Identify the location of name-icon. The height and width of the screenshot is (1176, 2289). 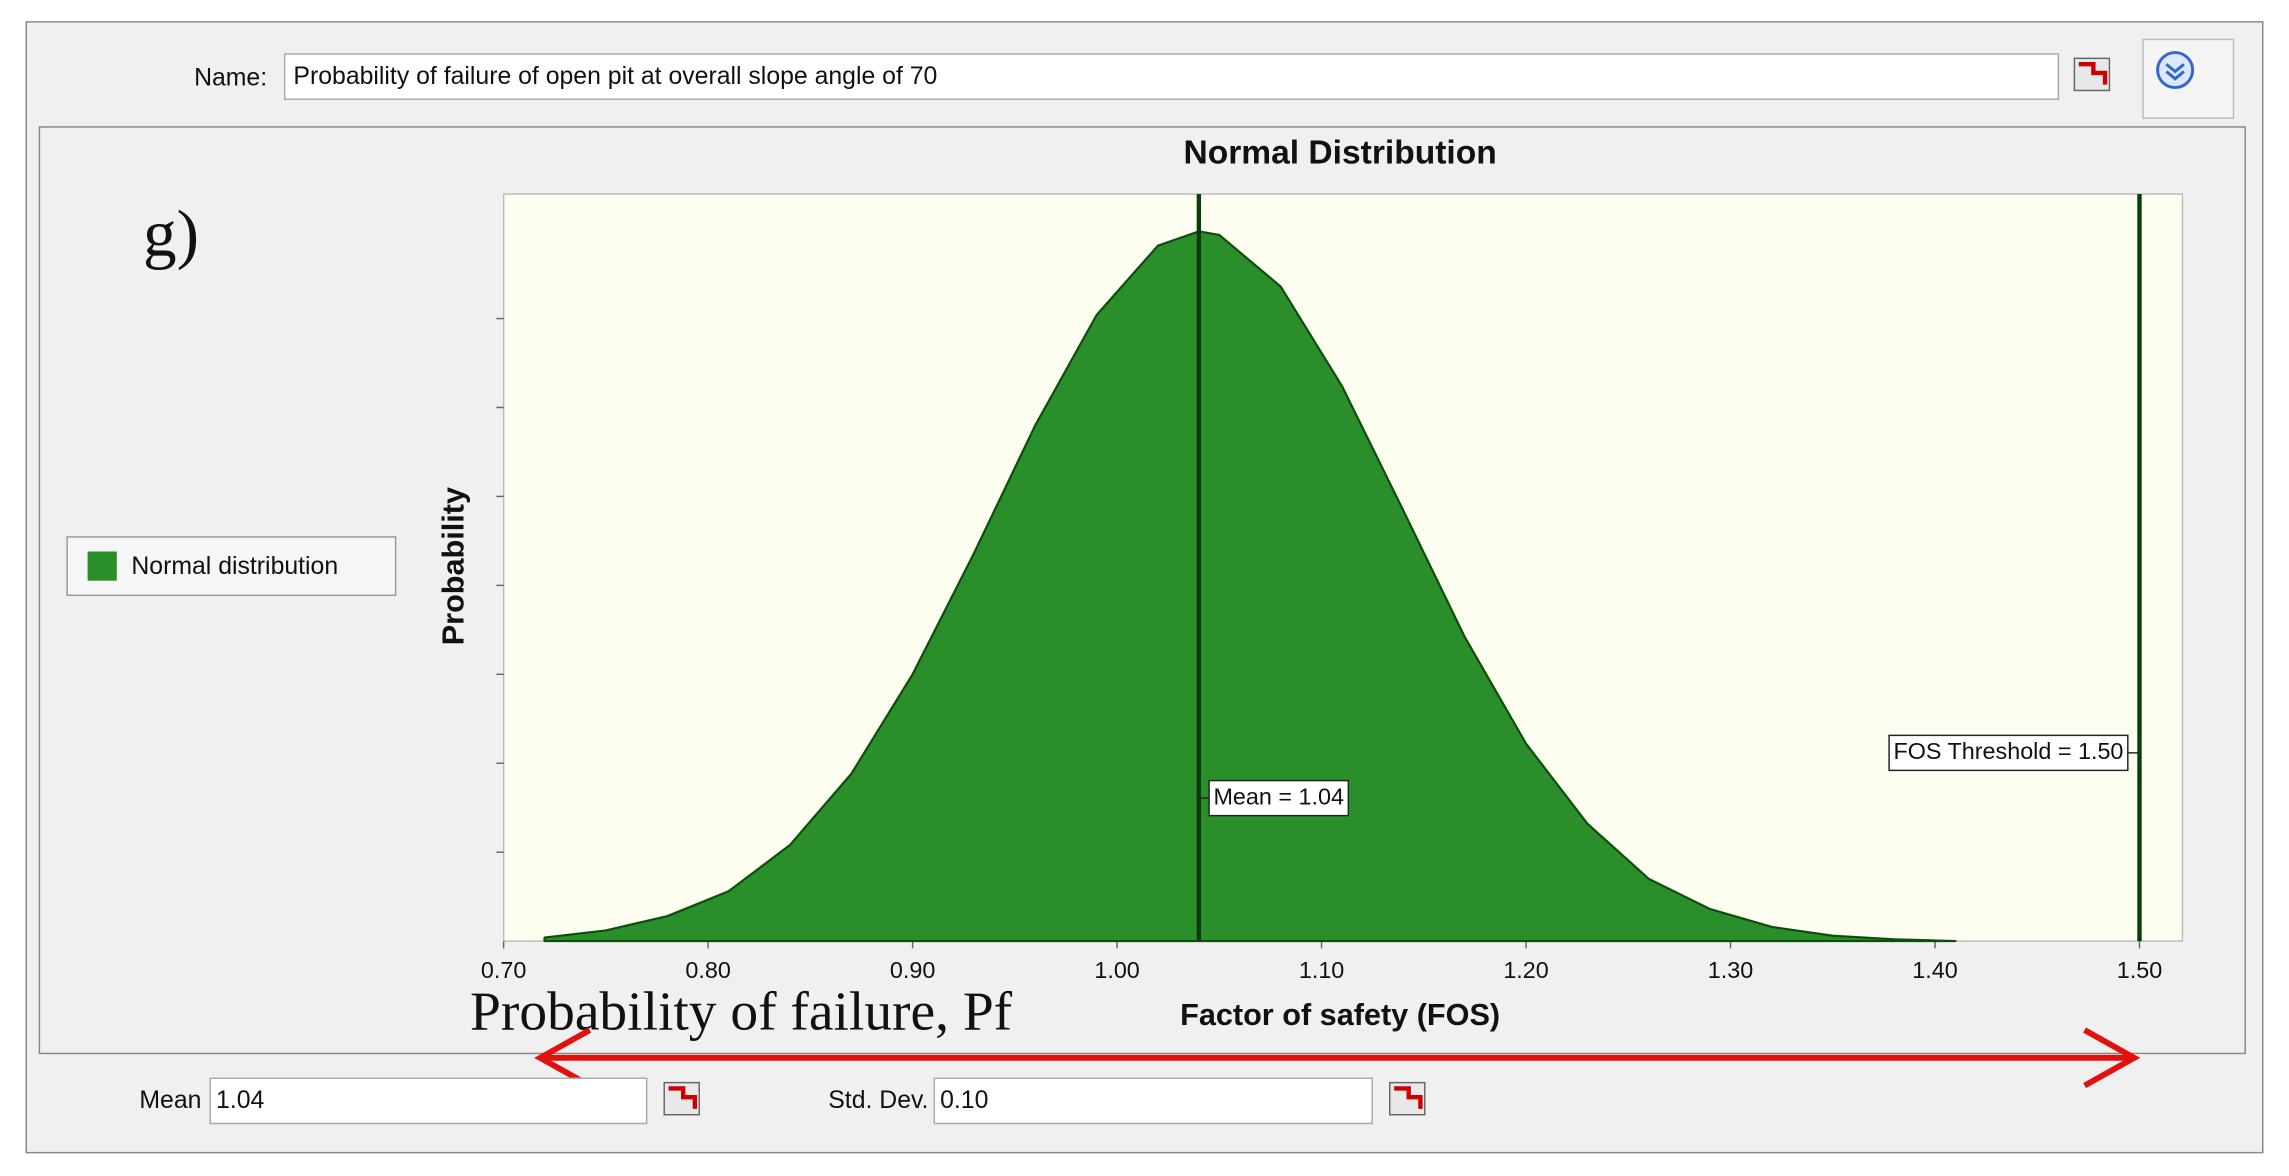
(2092, 74).